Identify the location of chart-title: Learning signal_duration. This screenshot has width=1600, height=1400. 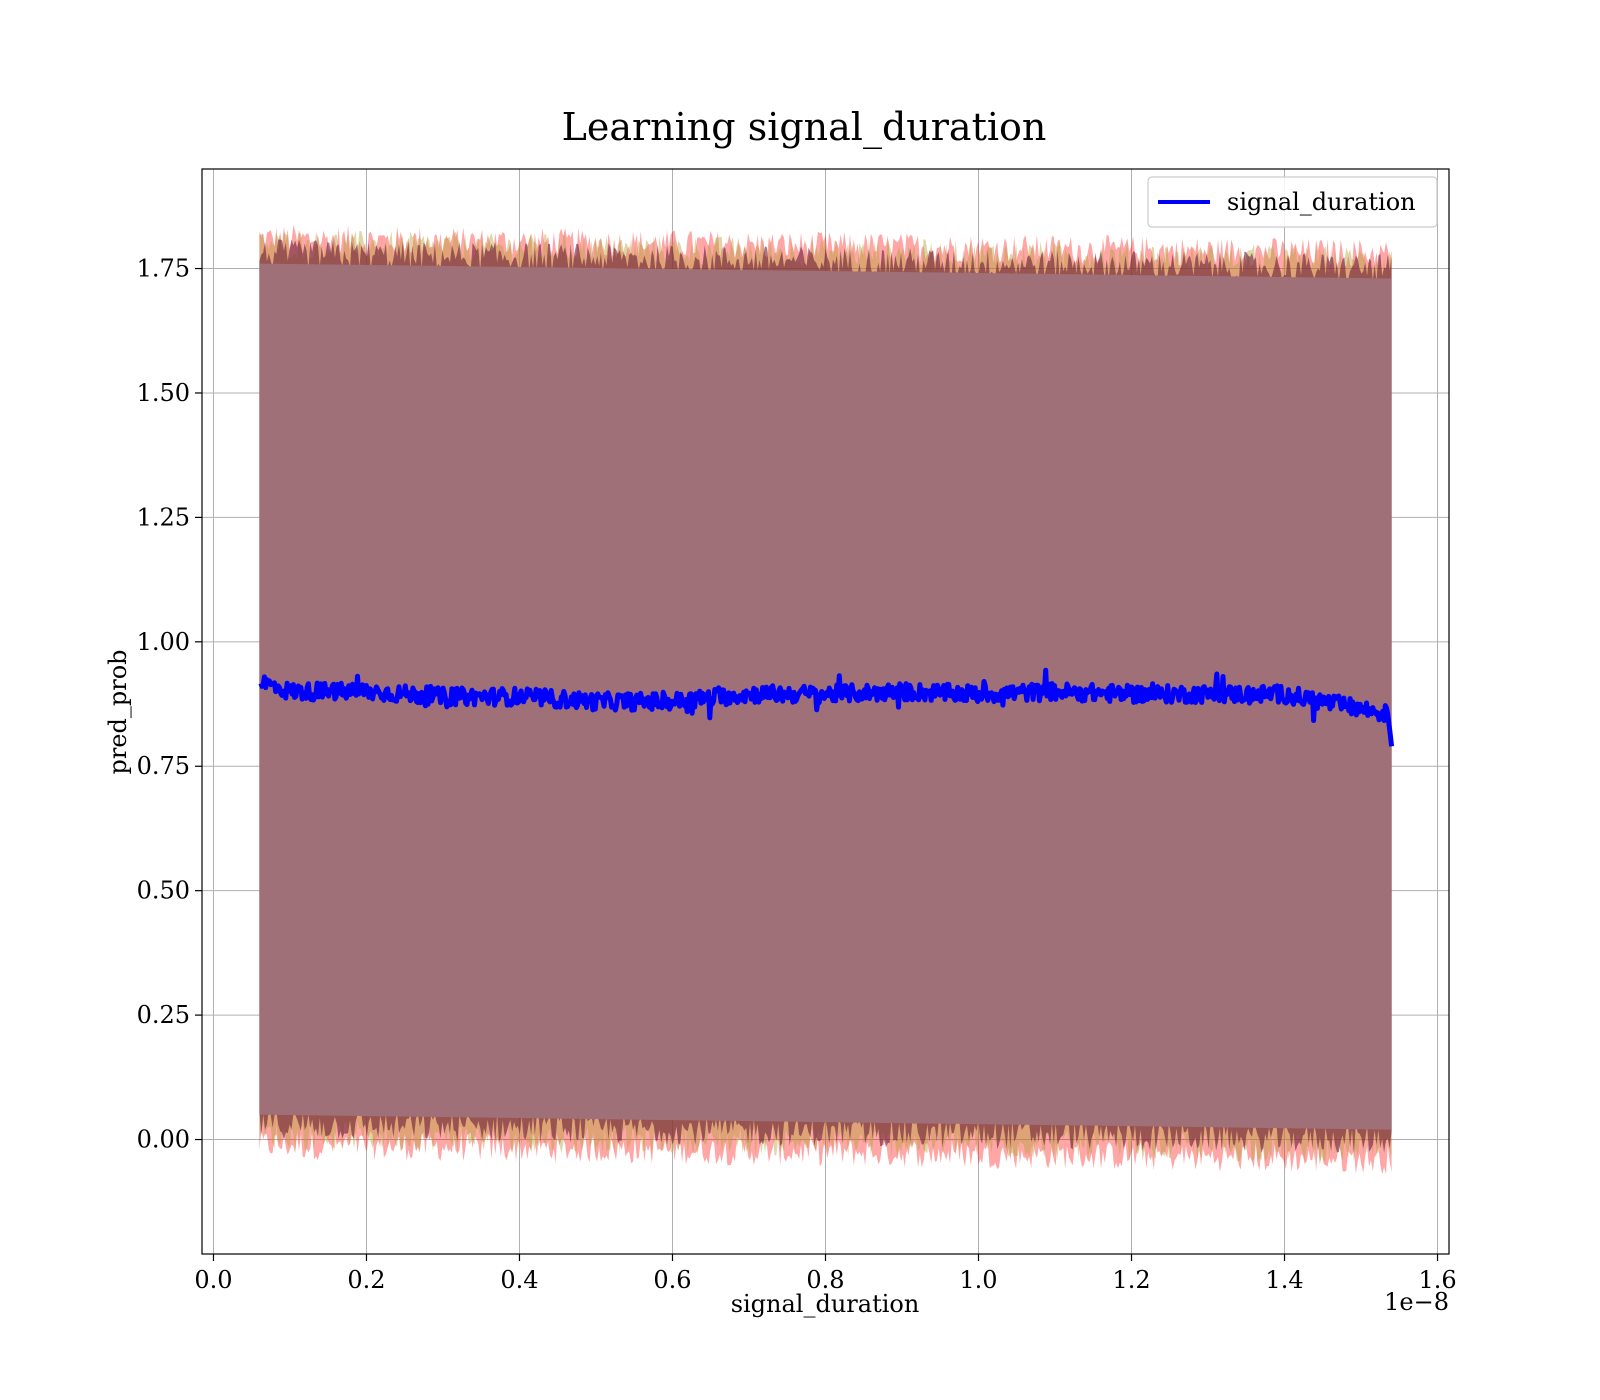
(804, 127).